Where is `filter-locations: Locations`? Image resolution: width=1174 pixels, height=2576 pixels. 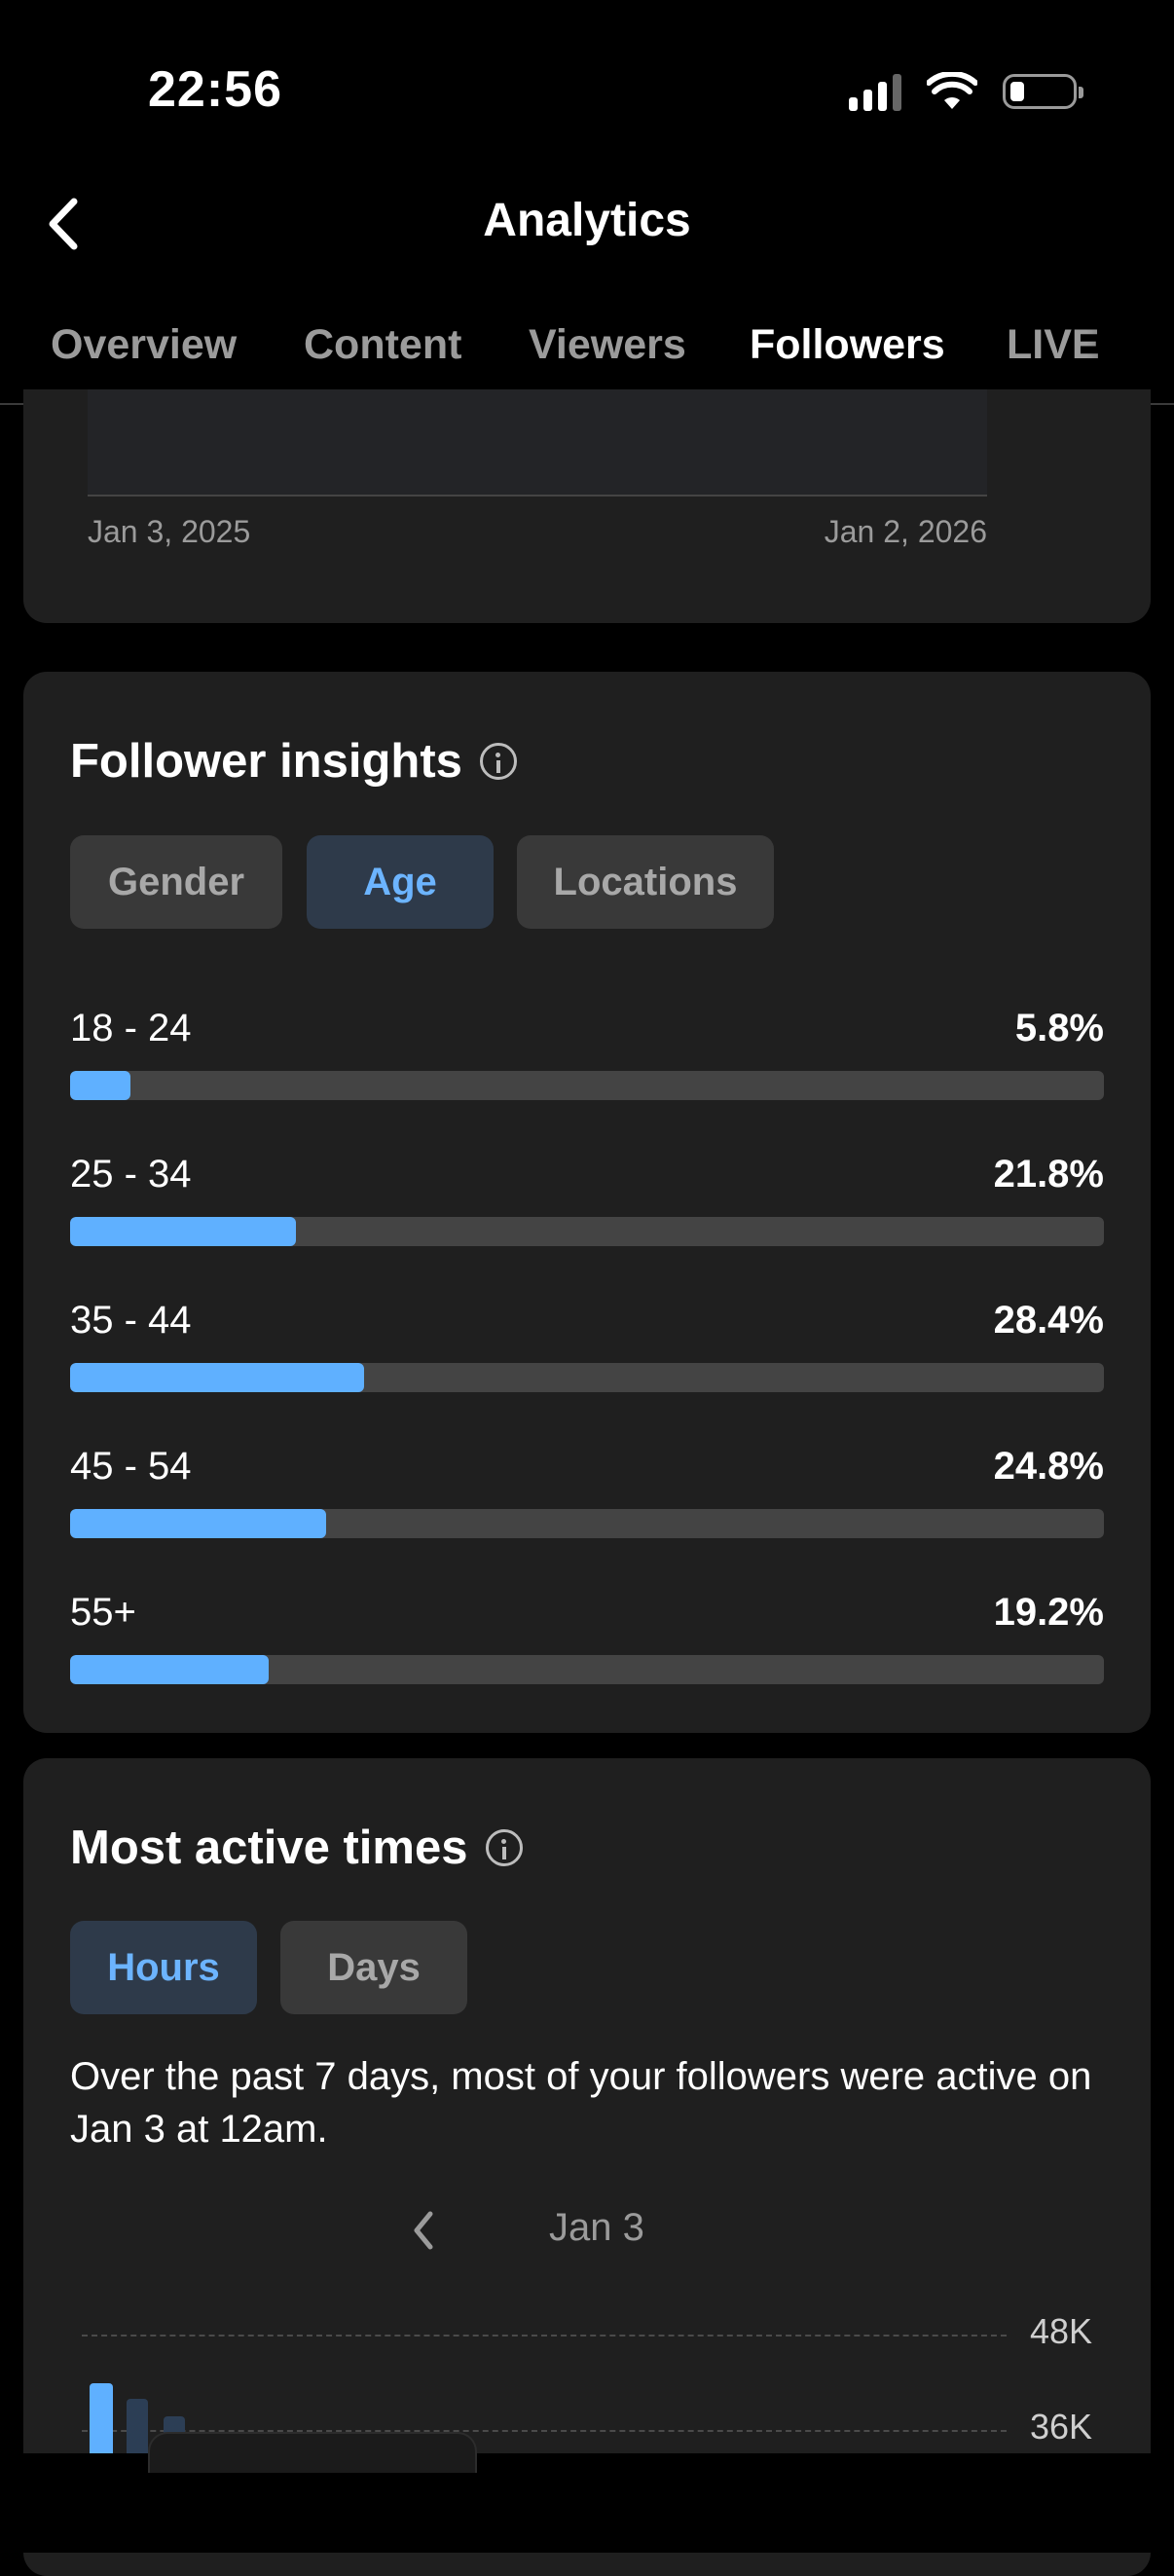 filter-locations: Locations is located at coordinates (646, 882).